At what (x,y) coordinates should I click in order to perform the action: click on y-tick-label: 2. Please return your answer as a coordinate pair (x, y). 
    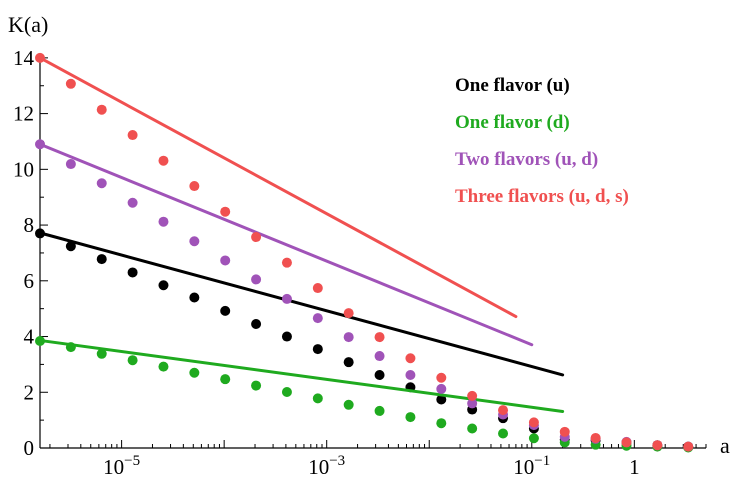
    Looking at the image, I should click on (29, 392).